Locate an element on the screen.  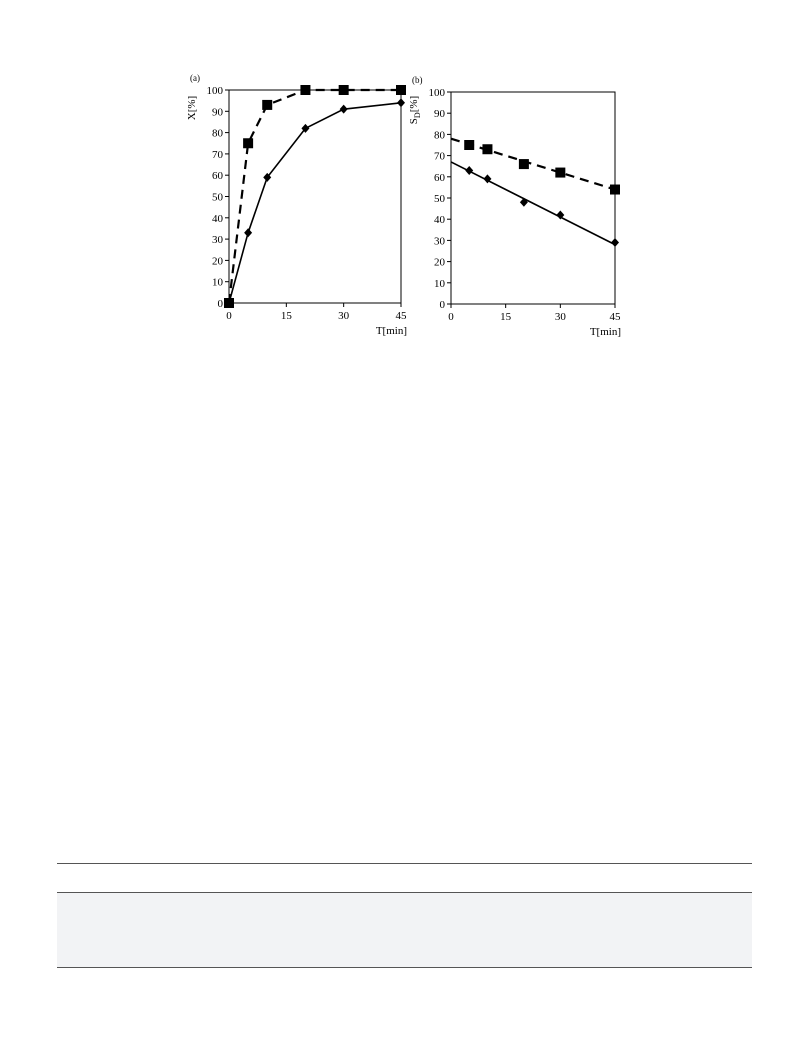
panel-b-y-tick-label: 70 is located at coordinates (440, 157).